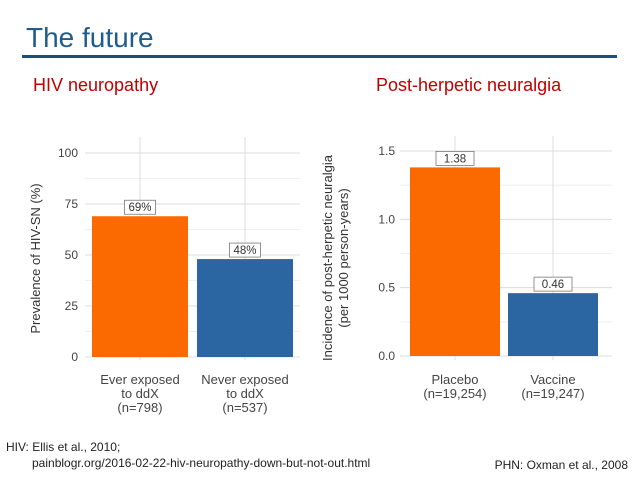 The image size is (638, 479). I want to click on category-label: (n=537), so click(244, 407).